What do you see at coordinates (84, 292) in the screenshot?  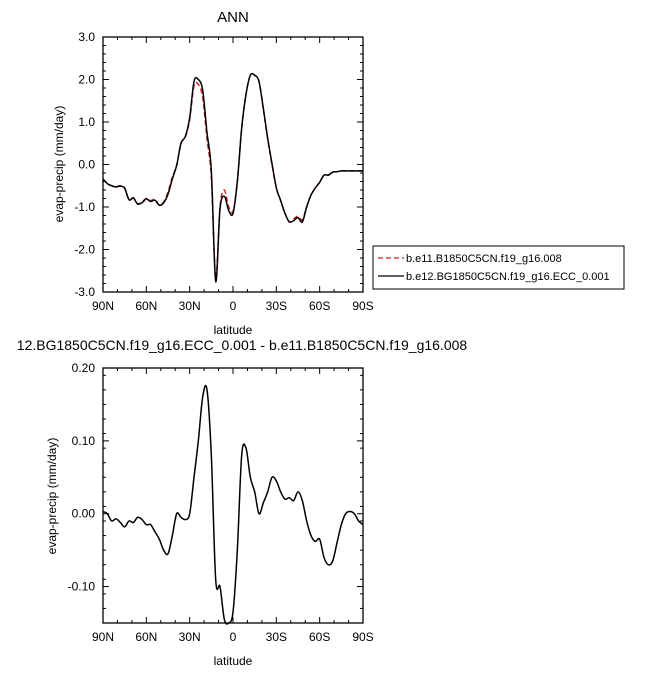 I see `y-tick-label: -3.0` at bounding box center [84, 292].